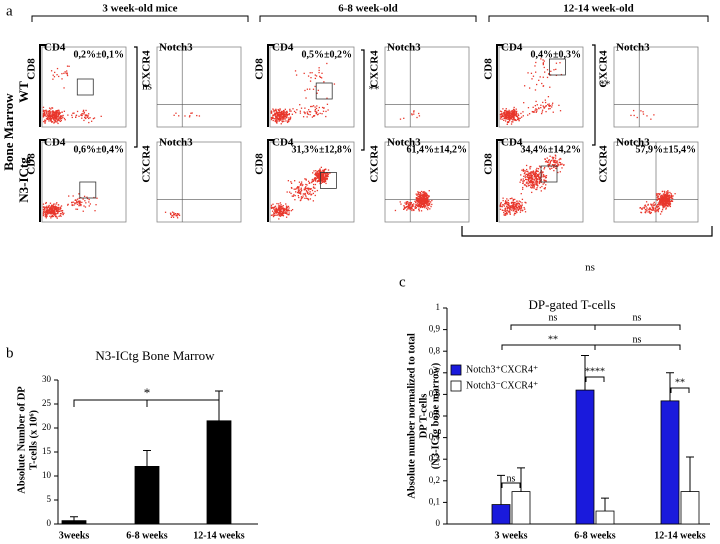 The width and height of the screenshot is (720, 544). I want to click on flow-sig-bracket, so click(136, 97).